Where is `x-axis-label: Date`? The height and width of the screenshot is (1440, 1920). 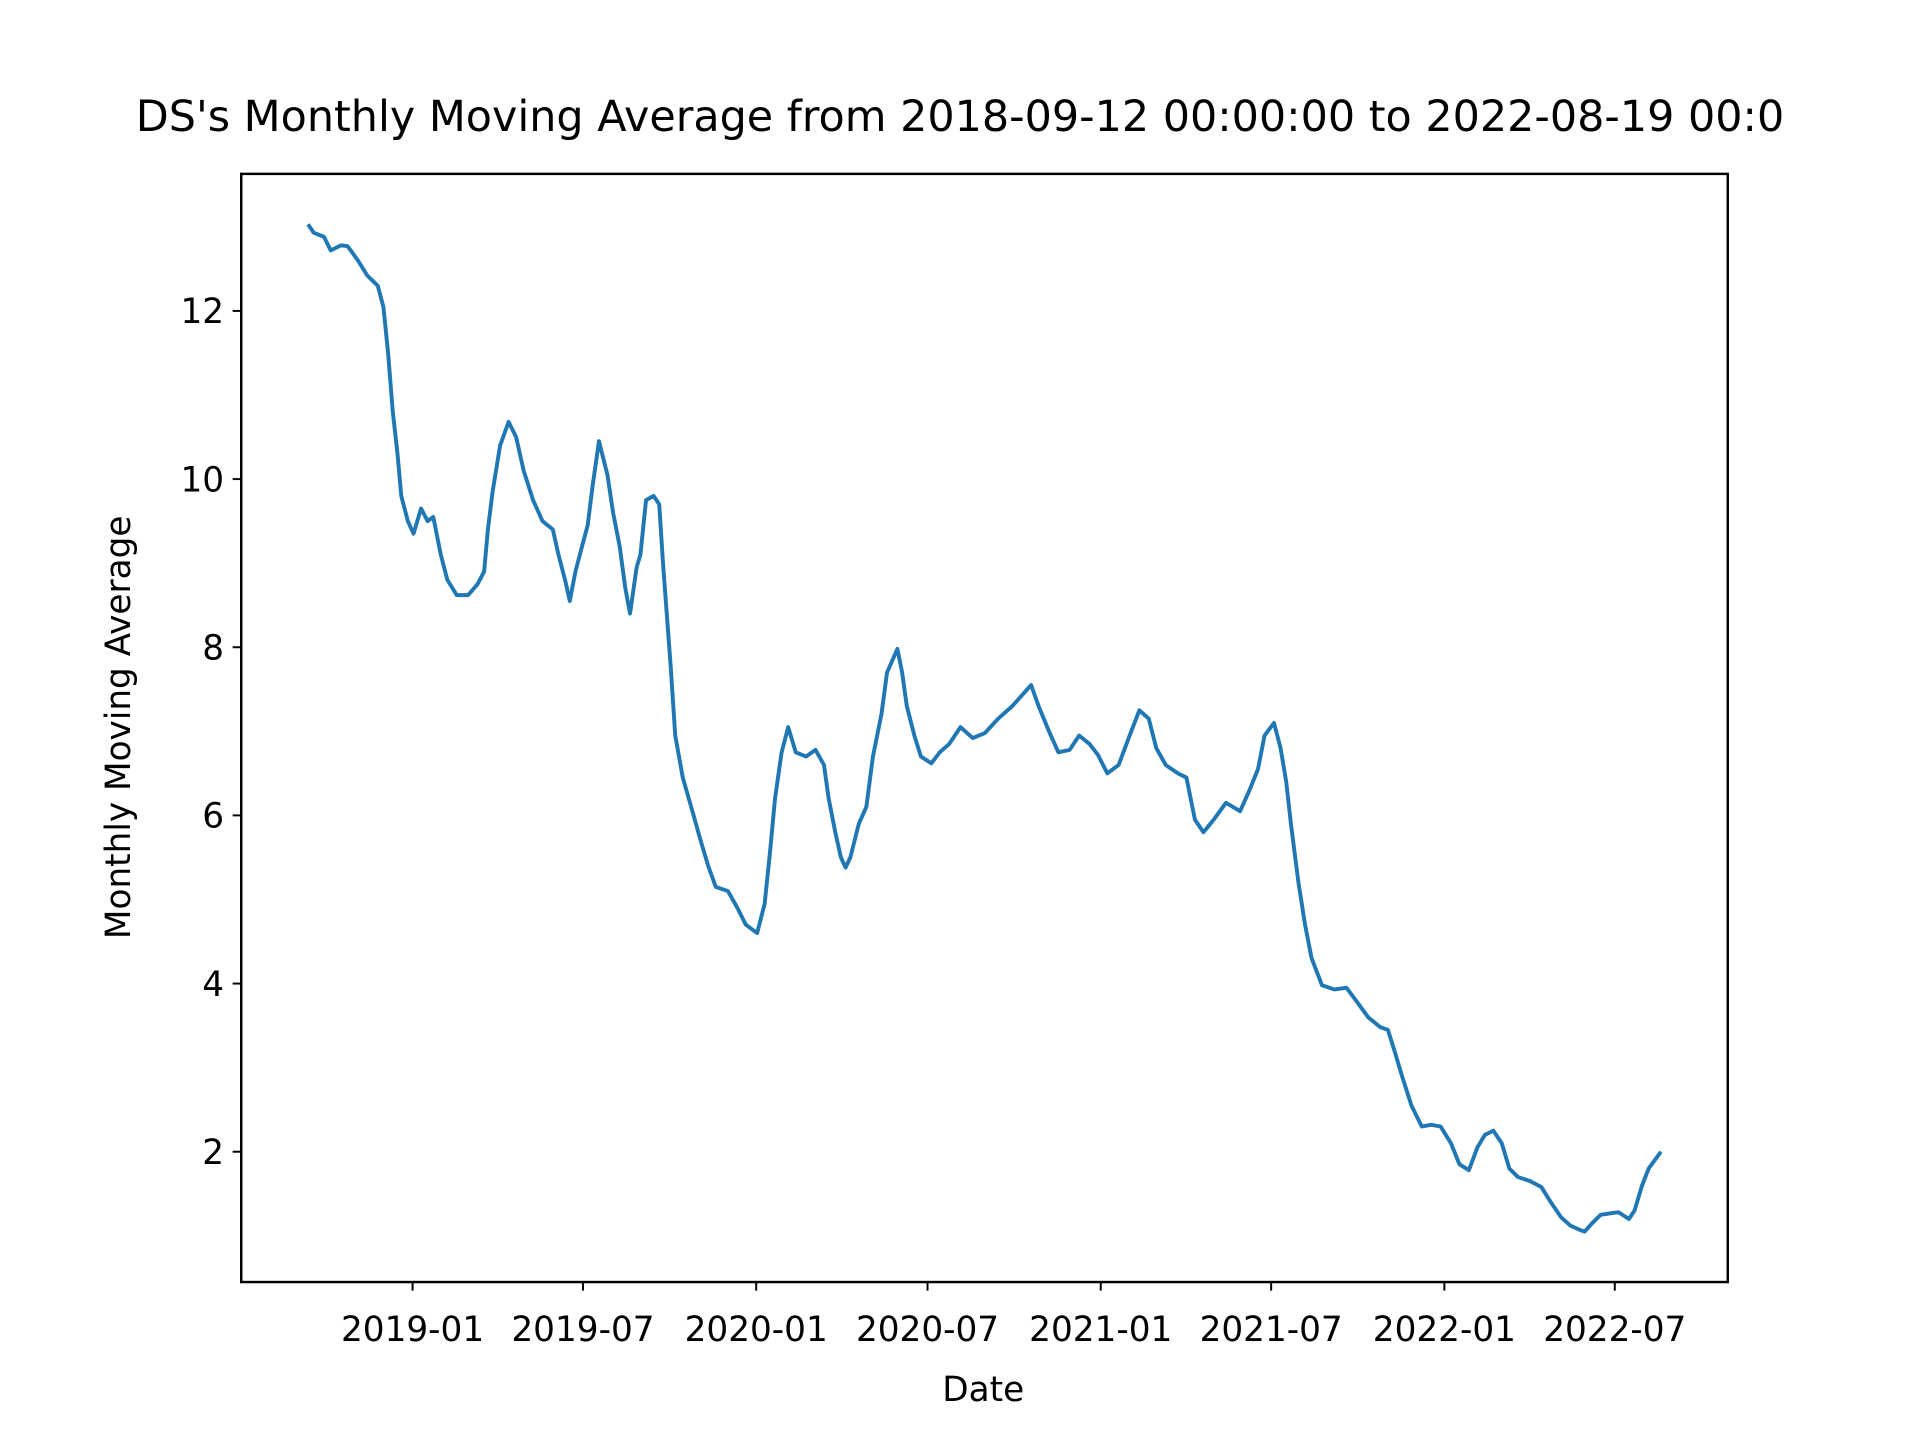 x-axis-label: Date is located at coordinates (983, 1390).